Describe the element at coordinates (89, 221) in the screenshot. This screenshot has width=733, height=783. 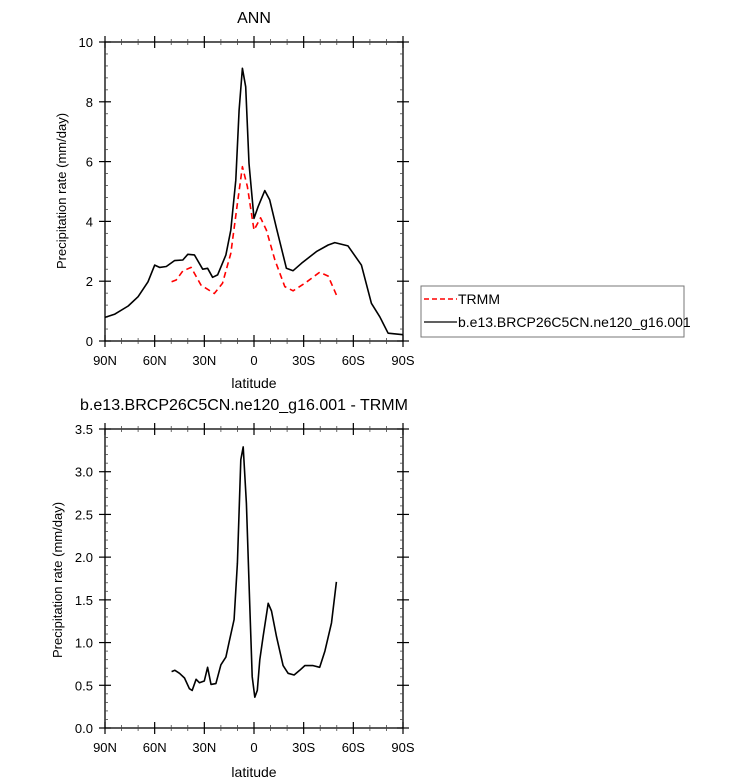
I see `y-tick-label: 4` at that location.